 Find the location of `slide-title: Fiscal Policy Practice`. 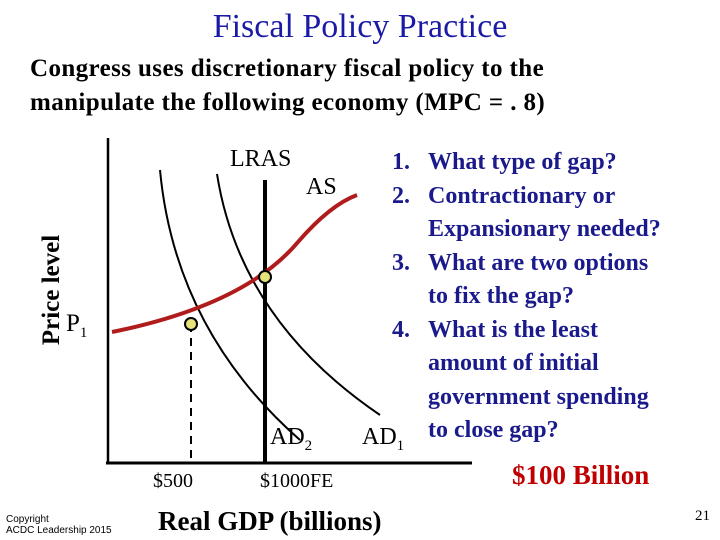

slide-title: Fiscal Policy Practice is located at coordinates (360, 26).